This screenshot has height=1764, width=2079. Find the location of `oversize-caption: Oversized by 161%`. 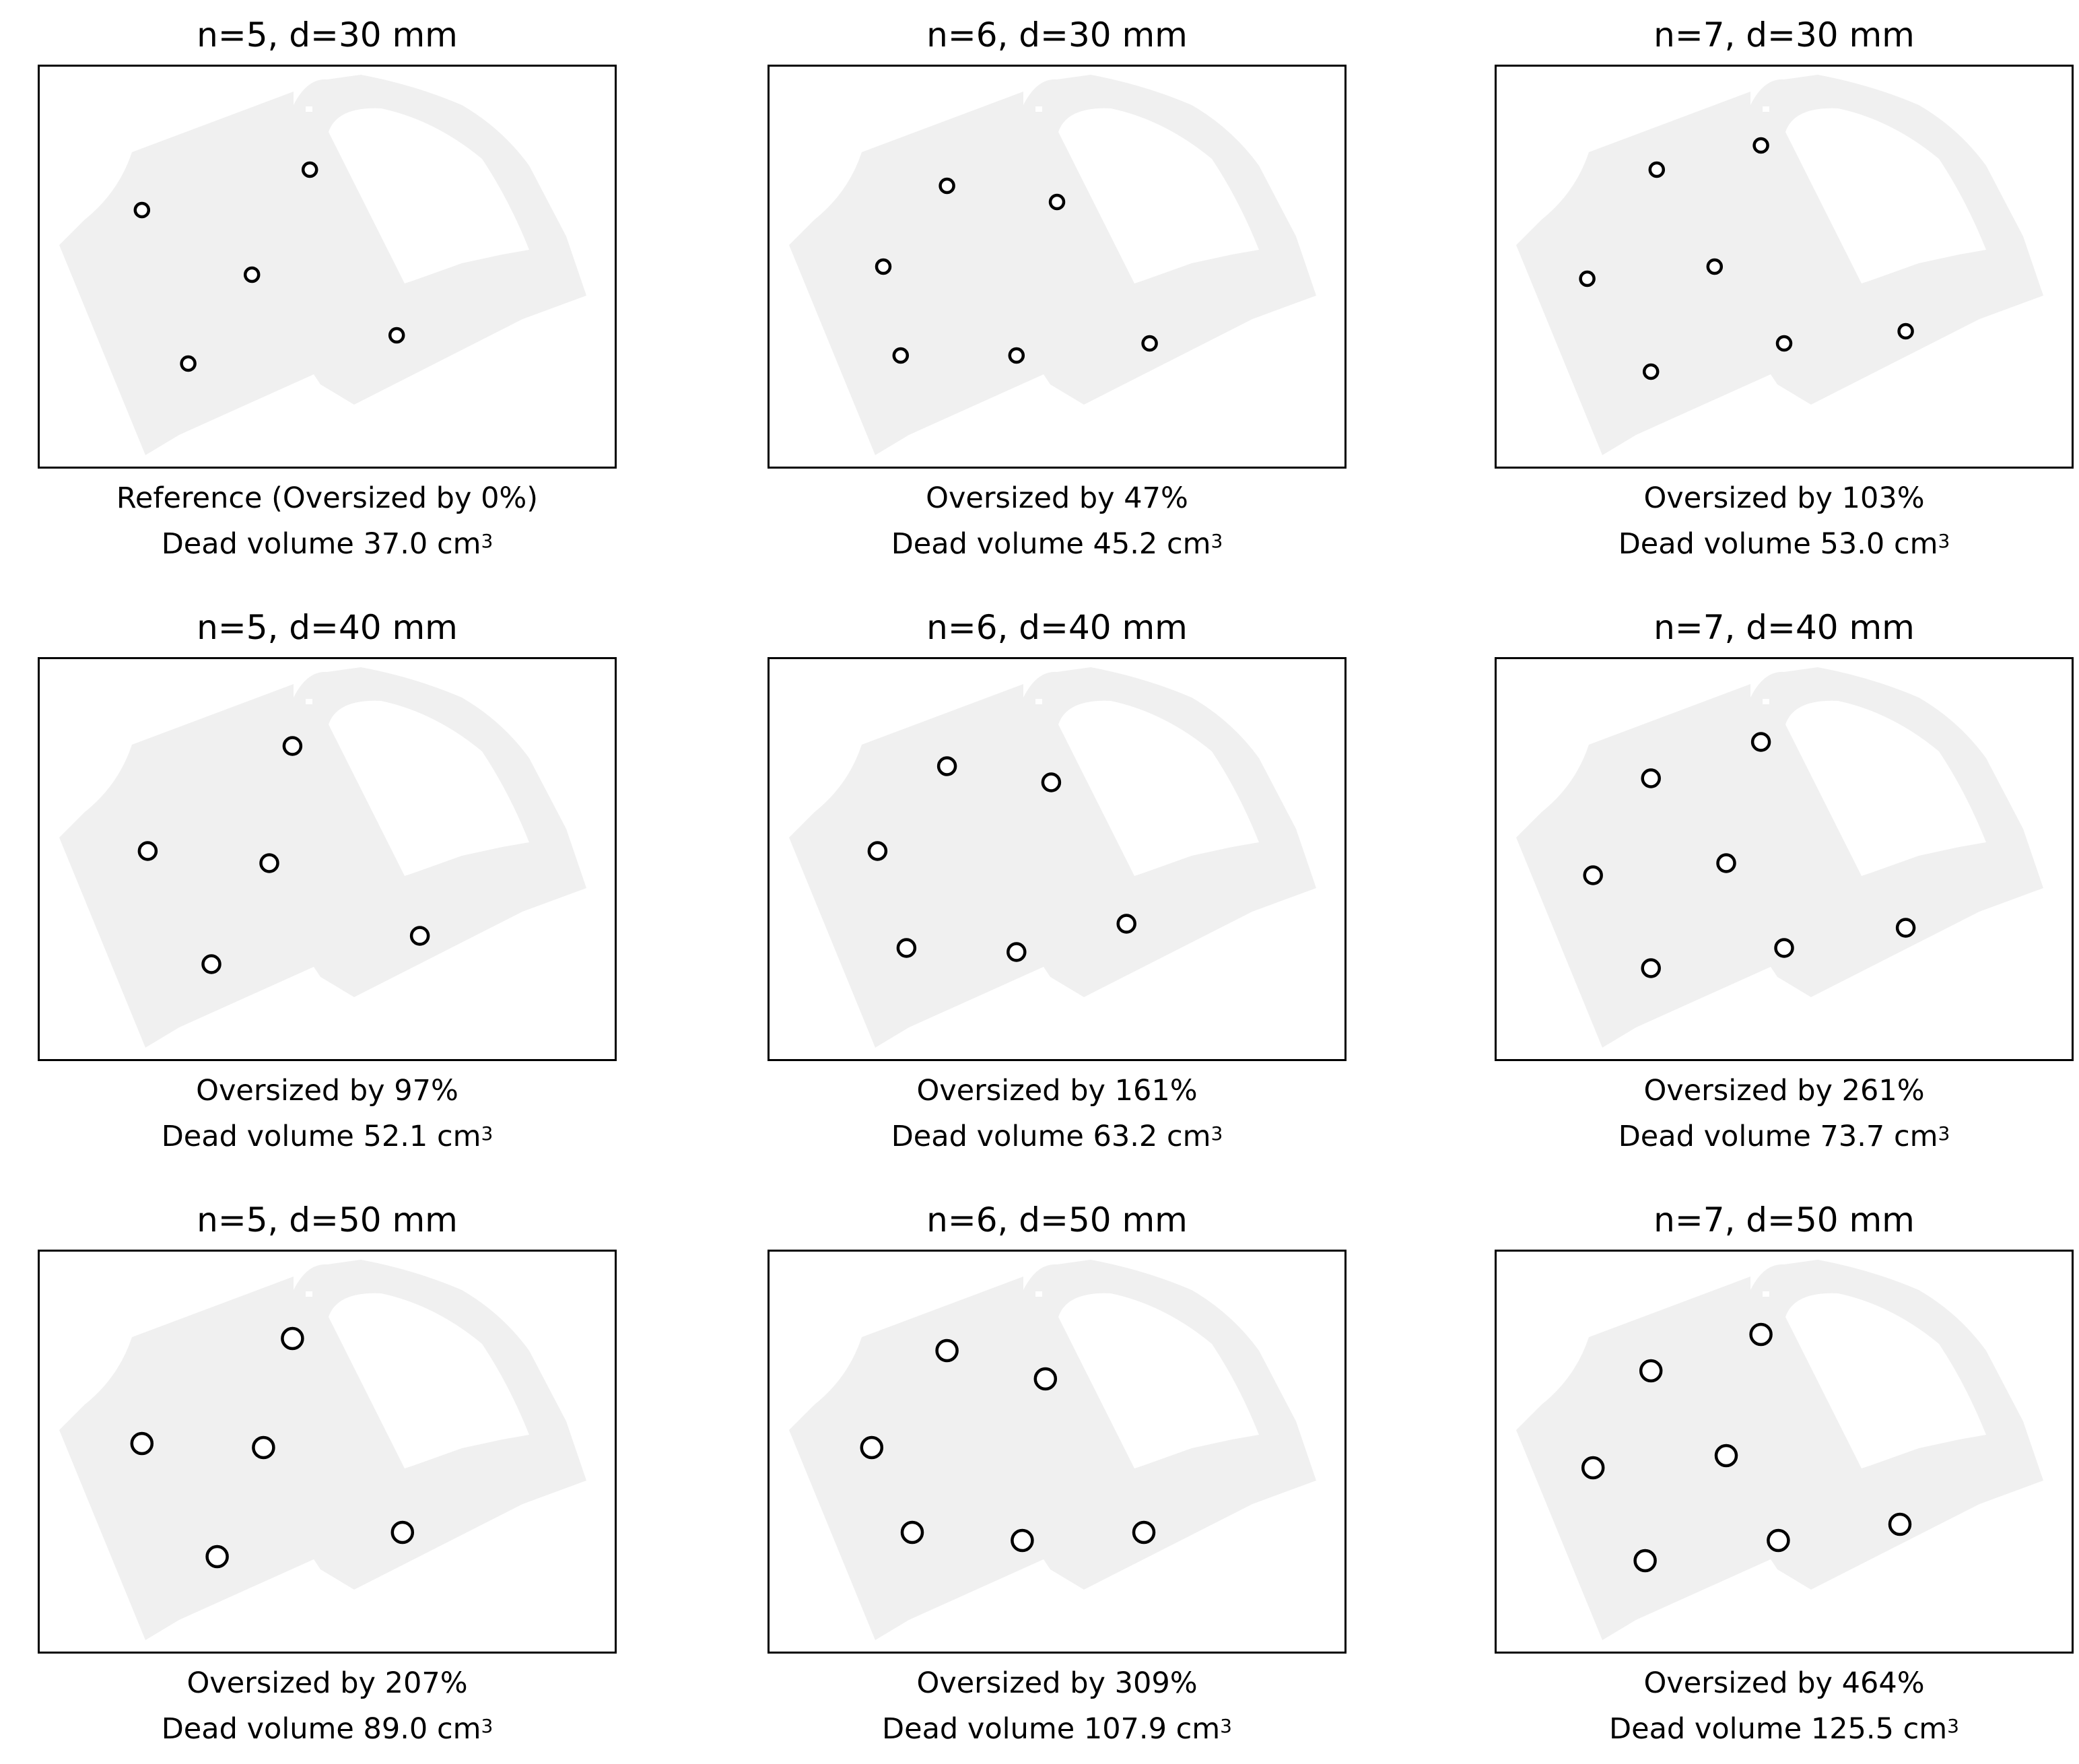

oversize-caption: Oversized by 161% is located at coordinates (1057, 1091).